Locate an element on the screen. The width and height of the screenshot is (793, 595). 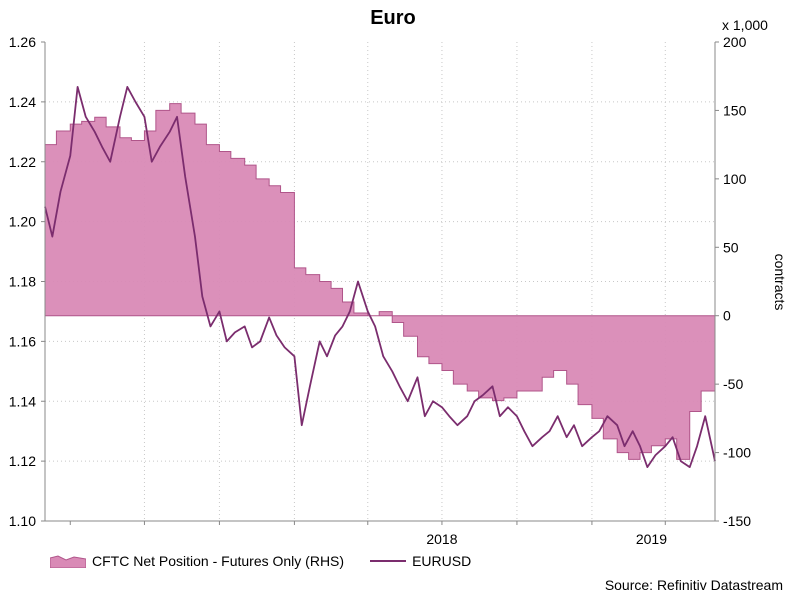
chart-title: Euro is located at coordinates (393, 18).